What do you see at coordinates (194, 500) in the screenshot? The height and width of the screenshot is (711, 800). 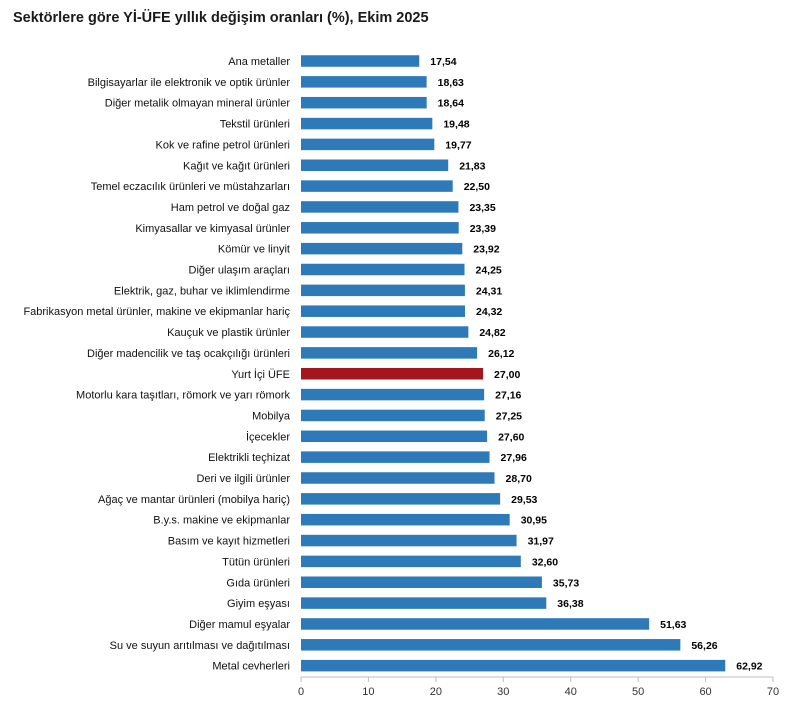 I see `category-label: Ağaç ve mantar ürünleri (mobilya hariç)` at bounding box center [194, 500].